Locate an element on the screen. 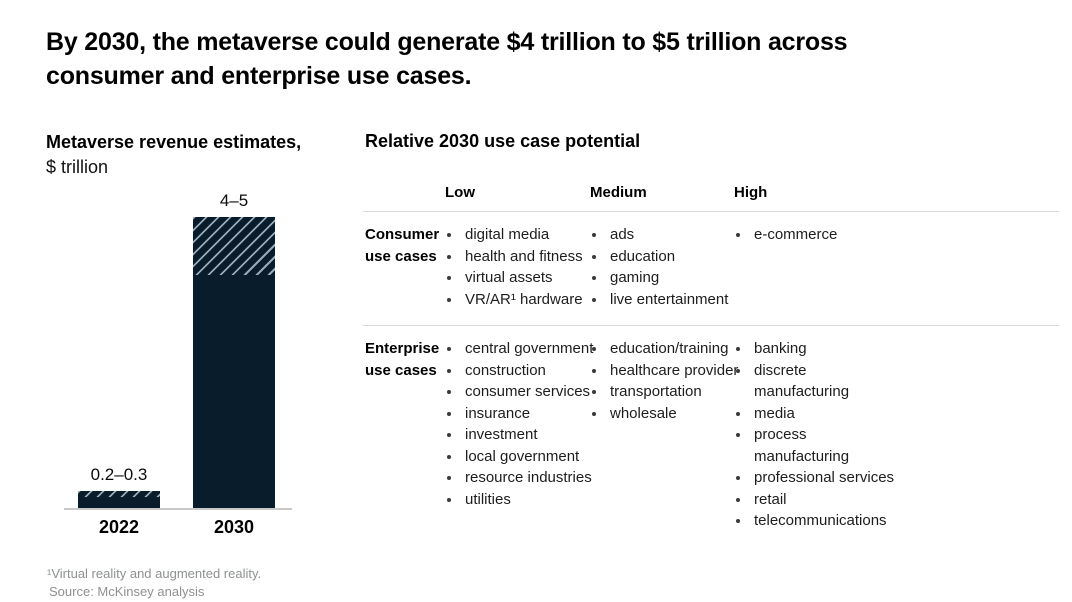 The width and height of the screenshot is (1072, 602). bullet-list-item: banking is located at coordinates (896, 349).